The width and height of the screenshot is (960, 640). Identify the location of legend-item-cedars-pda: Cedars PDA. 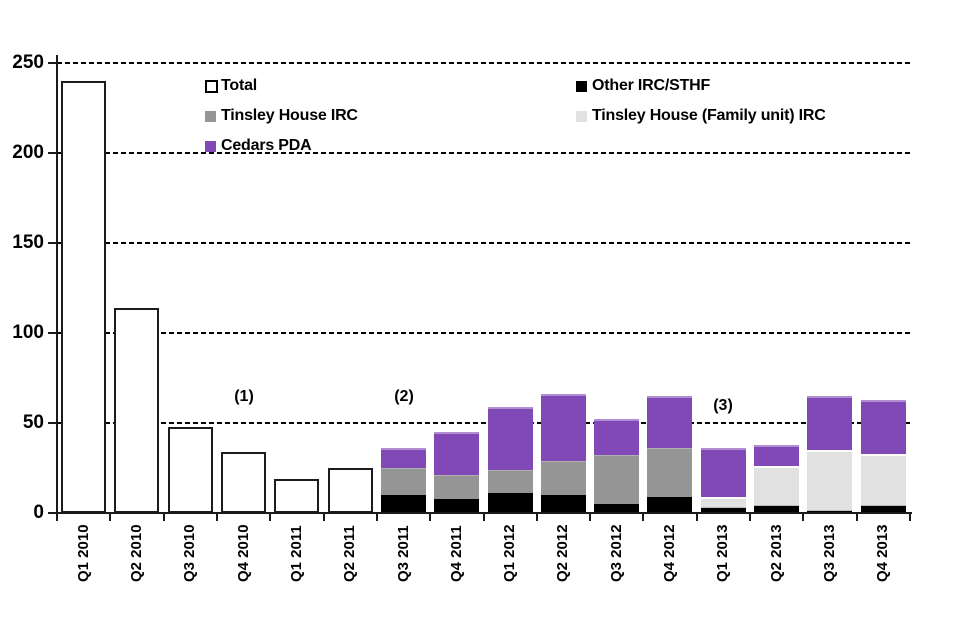
(281, 146).